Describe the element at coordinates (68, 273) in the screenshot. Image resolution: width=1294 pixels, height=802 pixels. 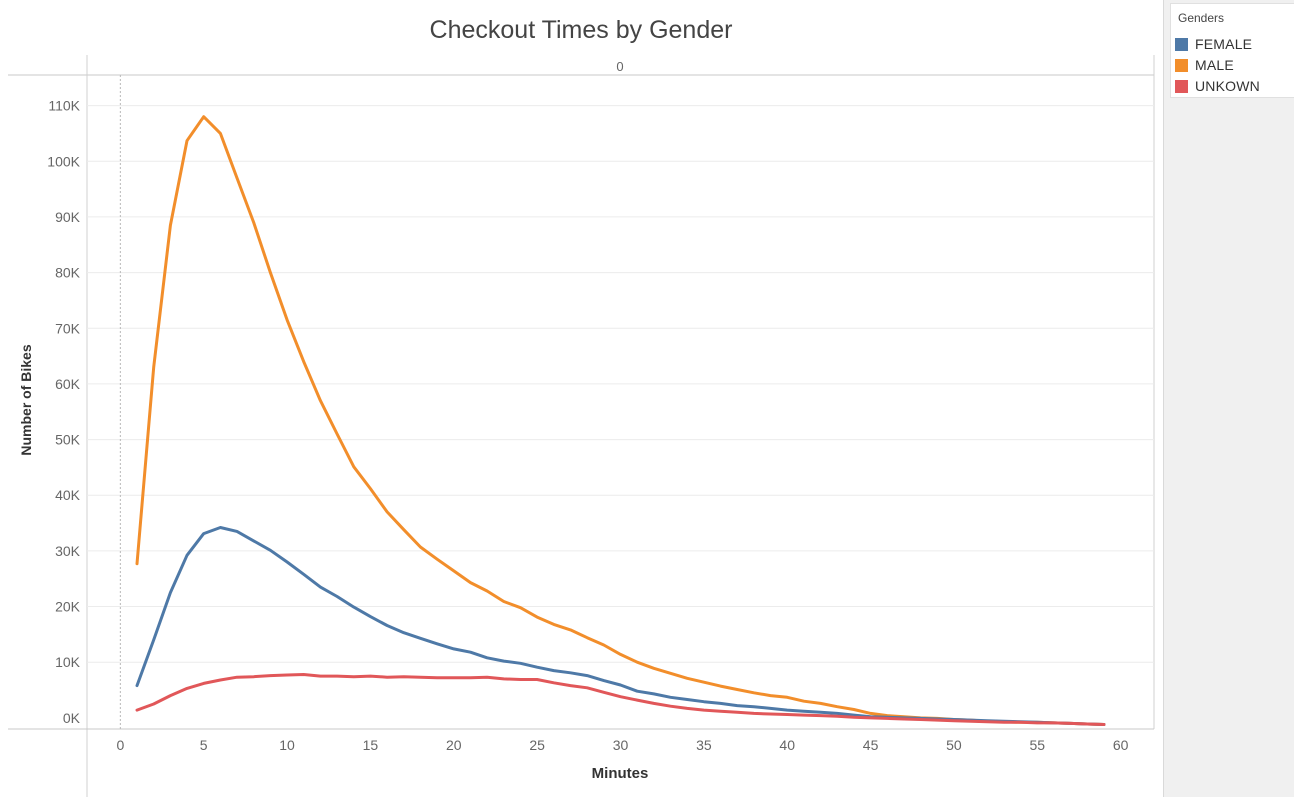
I see `y-tick-label: 80K` at that location.